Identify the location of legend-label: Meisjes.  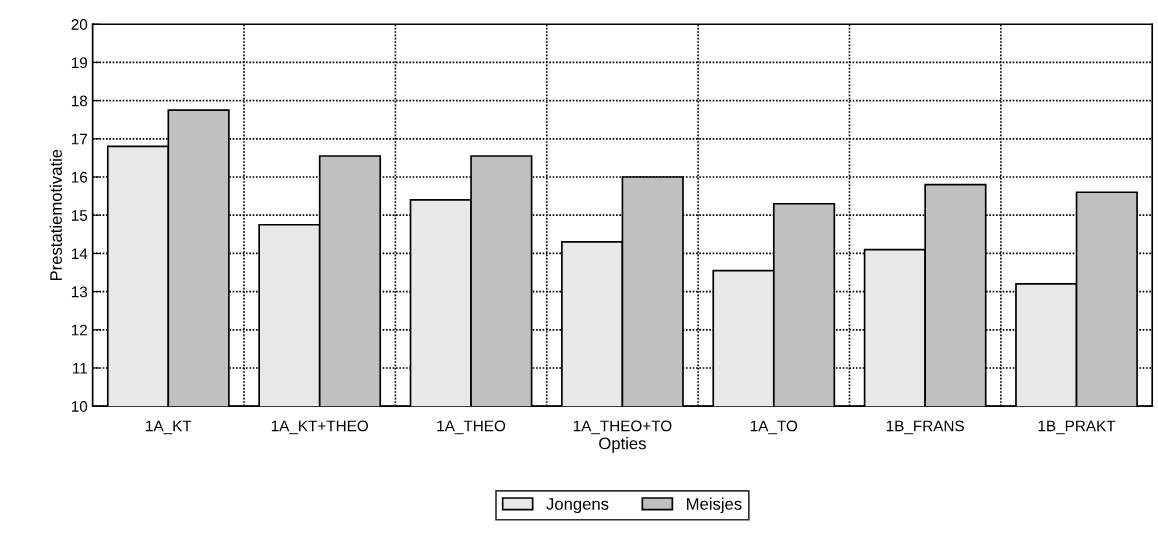
(714, 505).